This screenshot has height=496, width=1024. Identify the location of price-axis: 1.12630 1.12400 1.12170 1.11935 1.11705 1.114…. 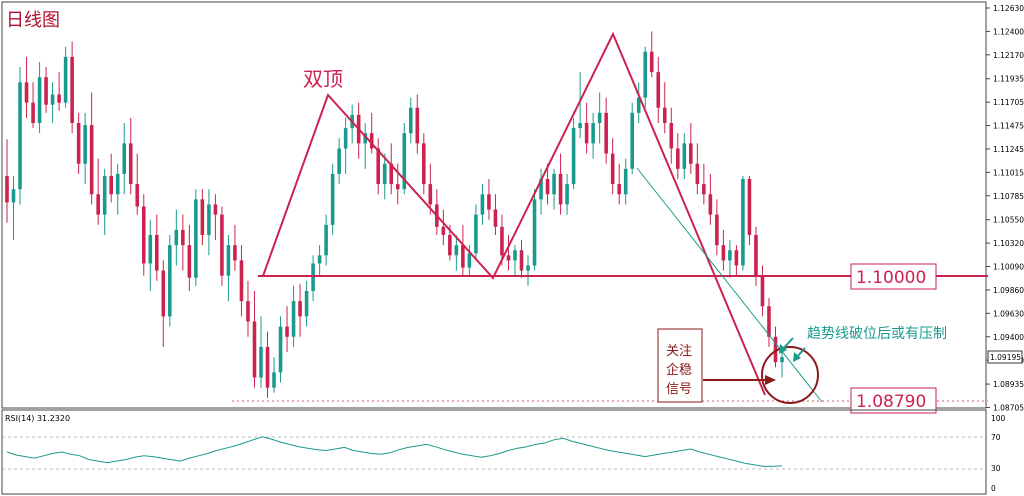
(1005, 208).